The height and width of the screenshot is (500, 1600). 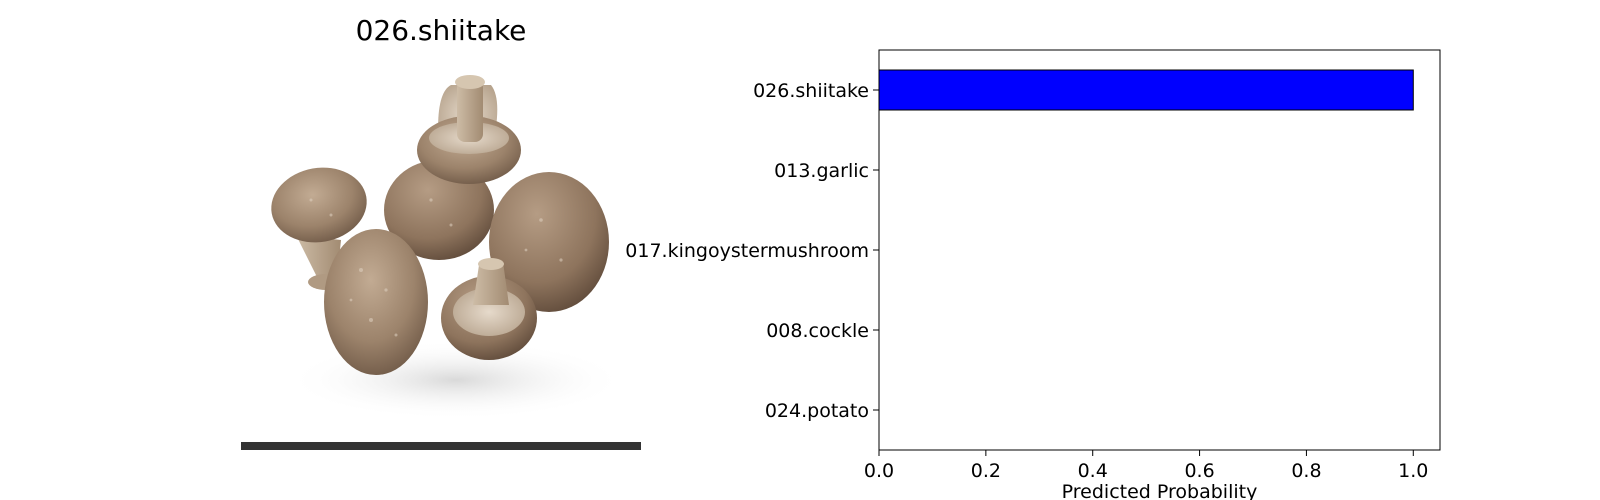 What do you see at coordinates (441, 30) in the screenshot?
I see `image-title: 026.shiitake` at bounding box center [441, 30].